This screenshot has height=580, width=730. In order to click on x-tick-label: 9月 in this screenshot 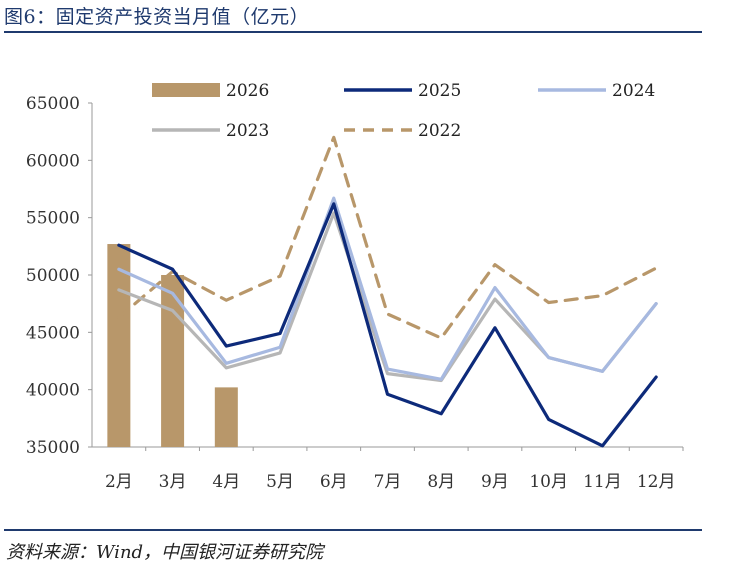, I will do `click(495, 482)`.